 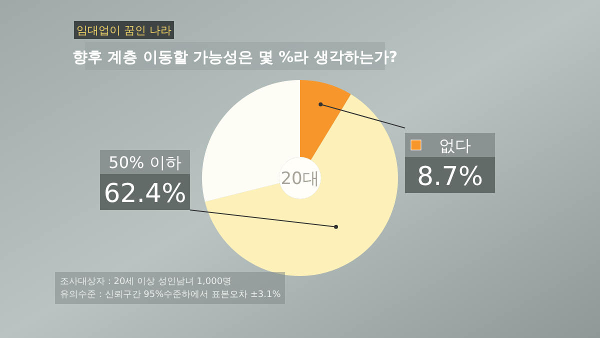 What do you see at coordinates (171, 295) in the screenshot?
I see `text: 유의수준 : 신뢰구간 95%수준하에서 표본오차 ±3.1%` at bounding box center [171, 295].